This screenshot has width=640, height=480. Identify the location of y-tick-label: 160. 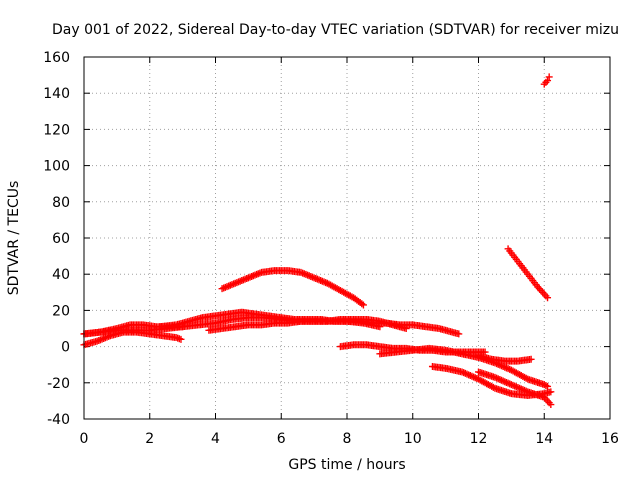
(56, 58).